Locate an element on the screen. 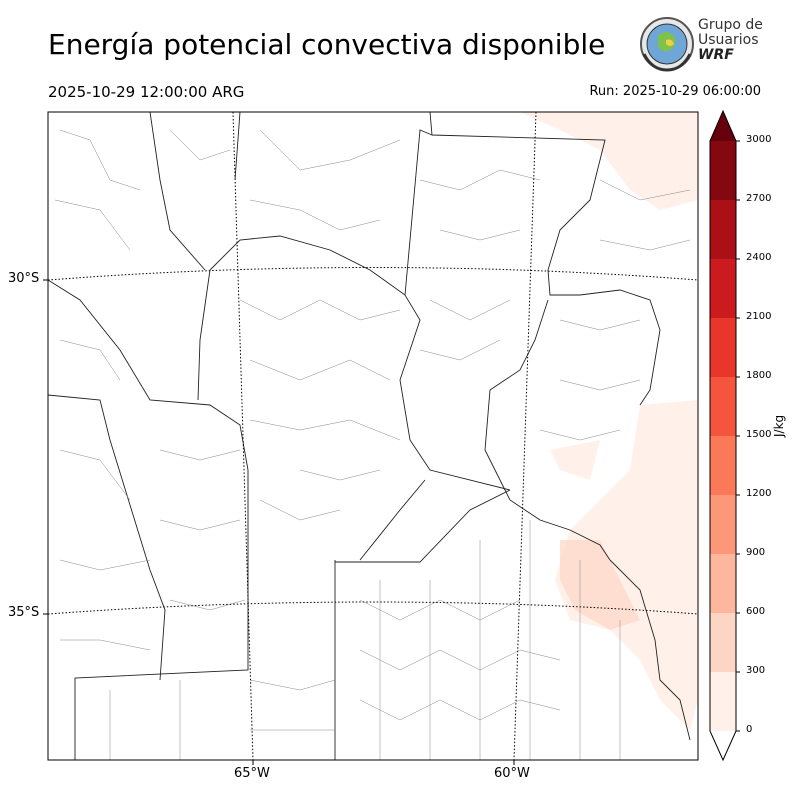 Image resolution: width=800 pixels, height=800 pixels. colorbar is located at coordinates (724, 435).